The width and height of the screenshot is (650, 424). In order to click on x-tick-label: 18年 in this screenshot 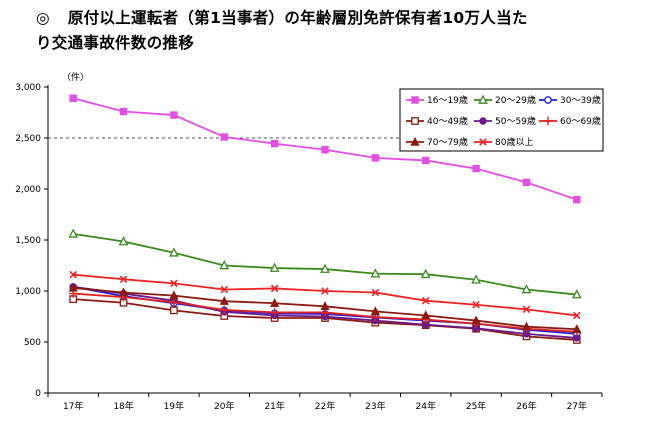, I will do `click(123, 406)`.